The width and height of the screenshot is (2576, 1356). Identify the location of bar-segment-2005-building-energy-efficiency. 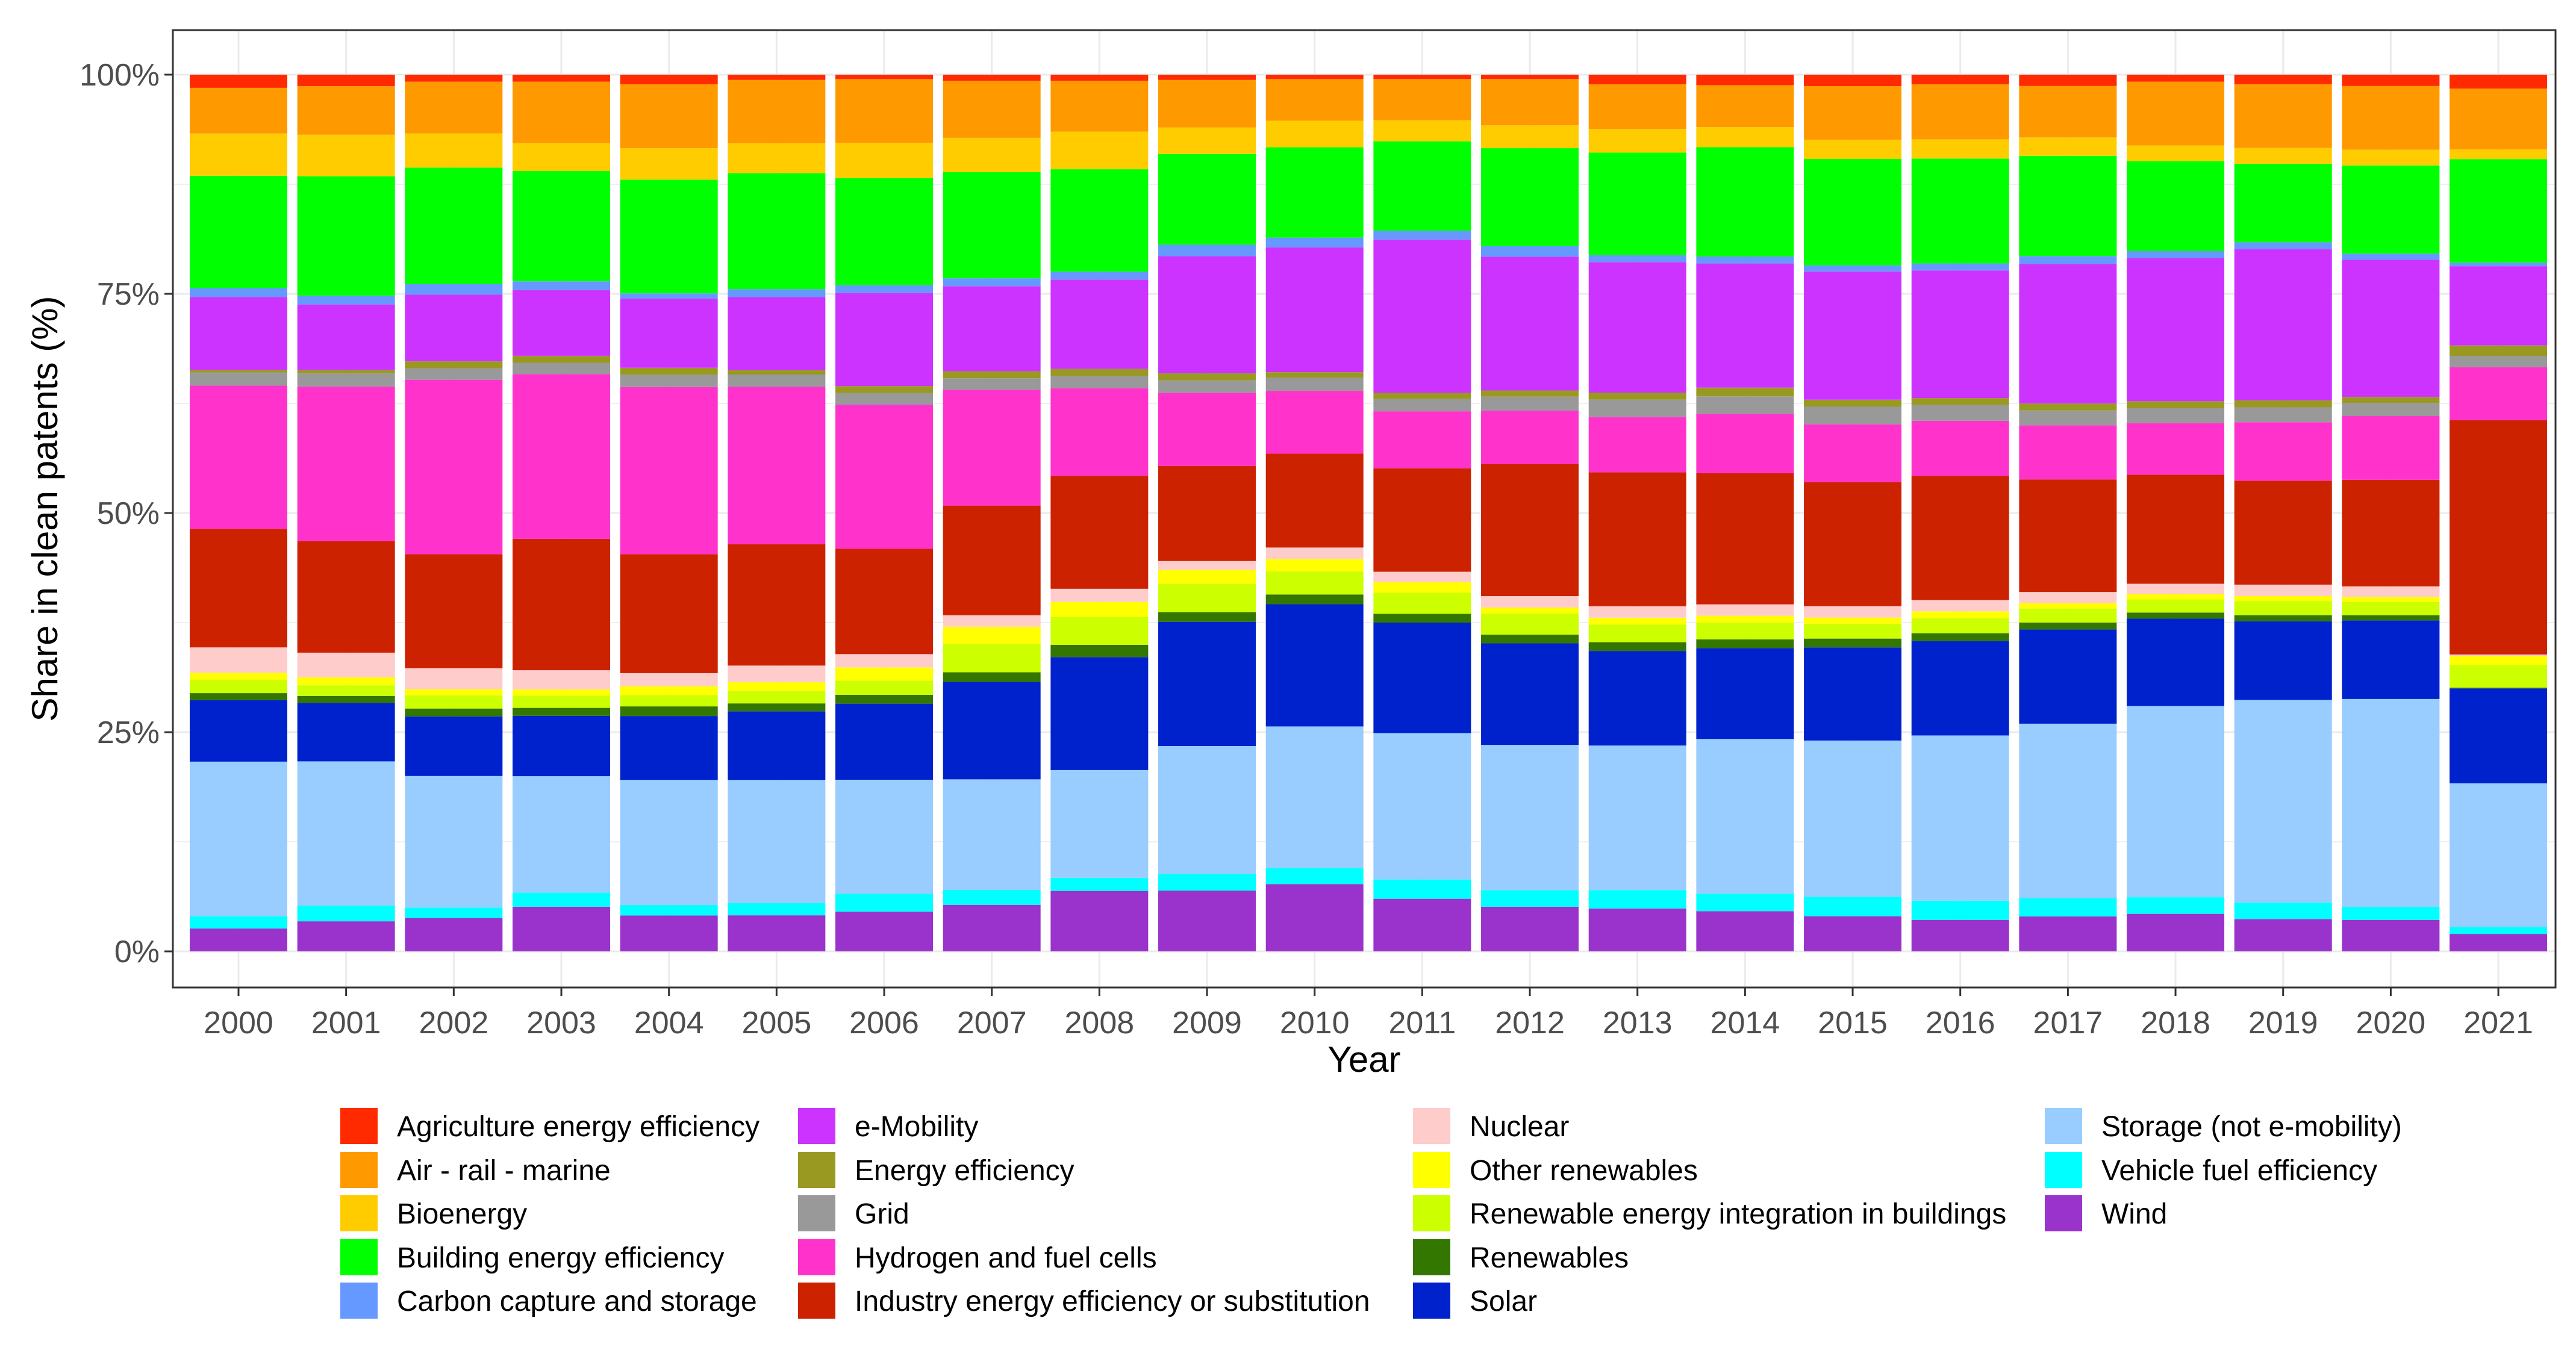
(777, 231).